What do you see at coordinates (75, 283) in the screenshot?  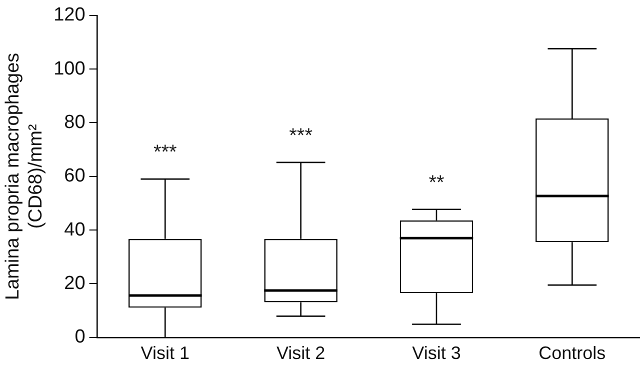 I see `y-tick-label: 20` at bounding box center [75, 283].